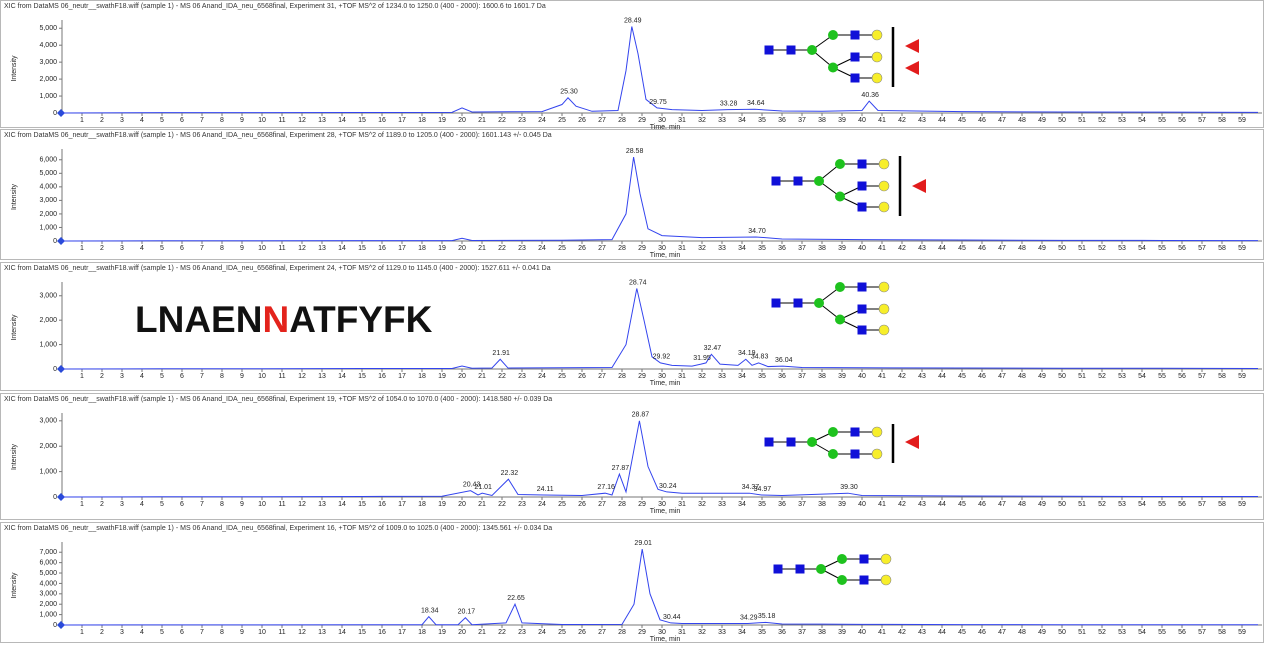 This screenshot has width=1264, height=648. Describe the element at coordinates (402, 248) in the screenshot. I see `x-tick-label: 17` at that location.